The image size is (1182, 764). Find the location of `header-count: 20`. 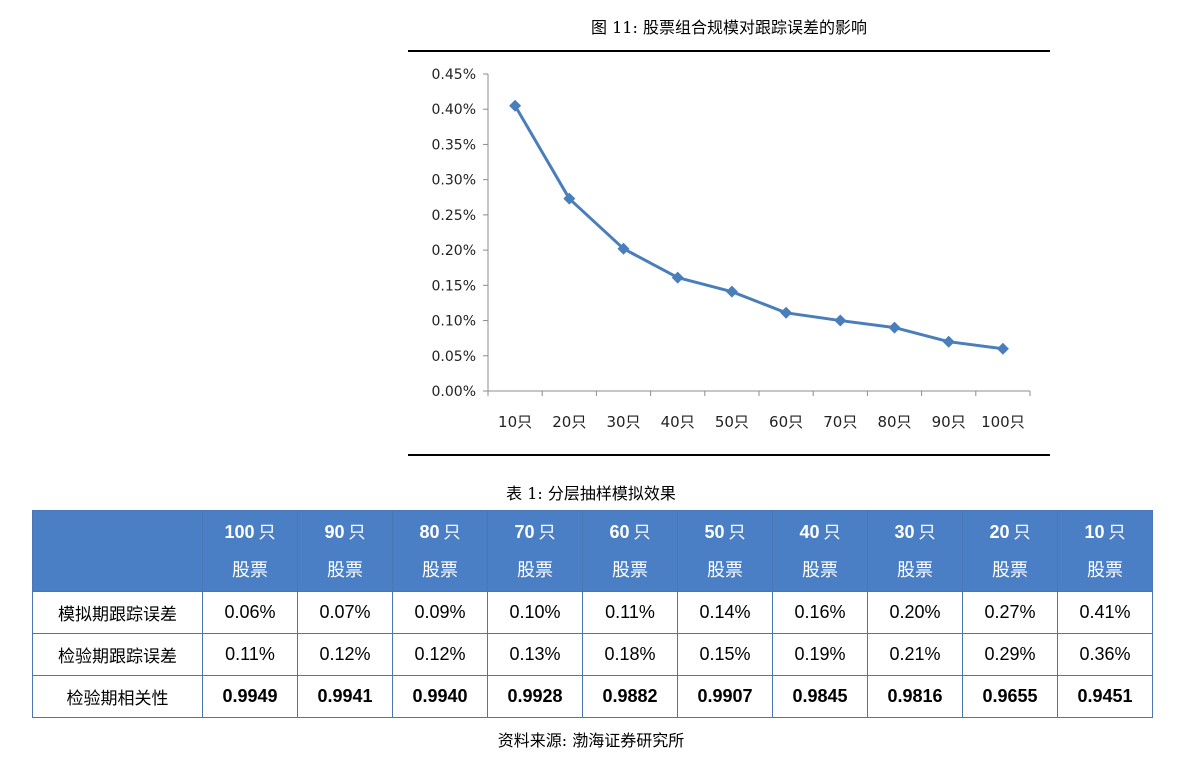

header-count: 20 is located at coordinates (999, 531).